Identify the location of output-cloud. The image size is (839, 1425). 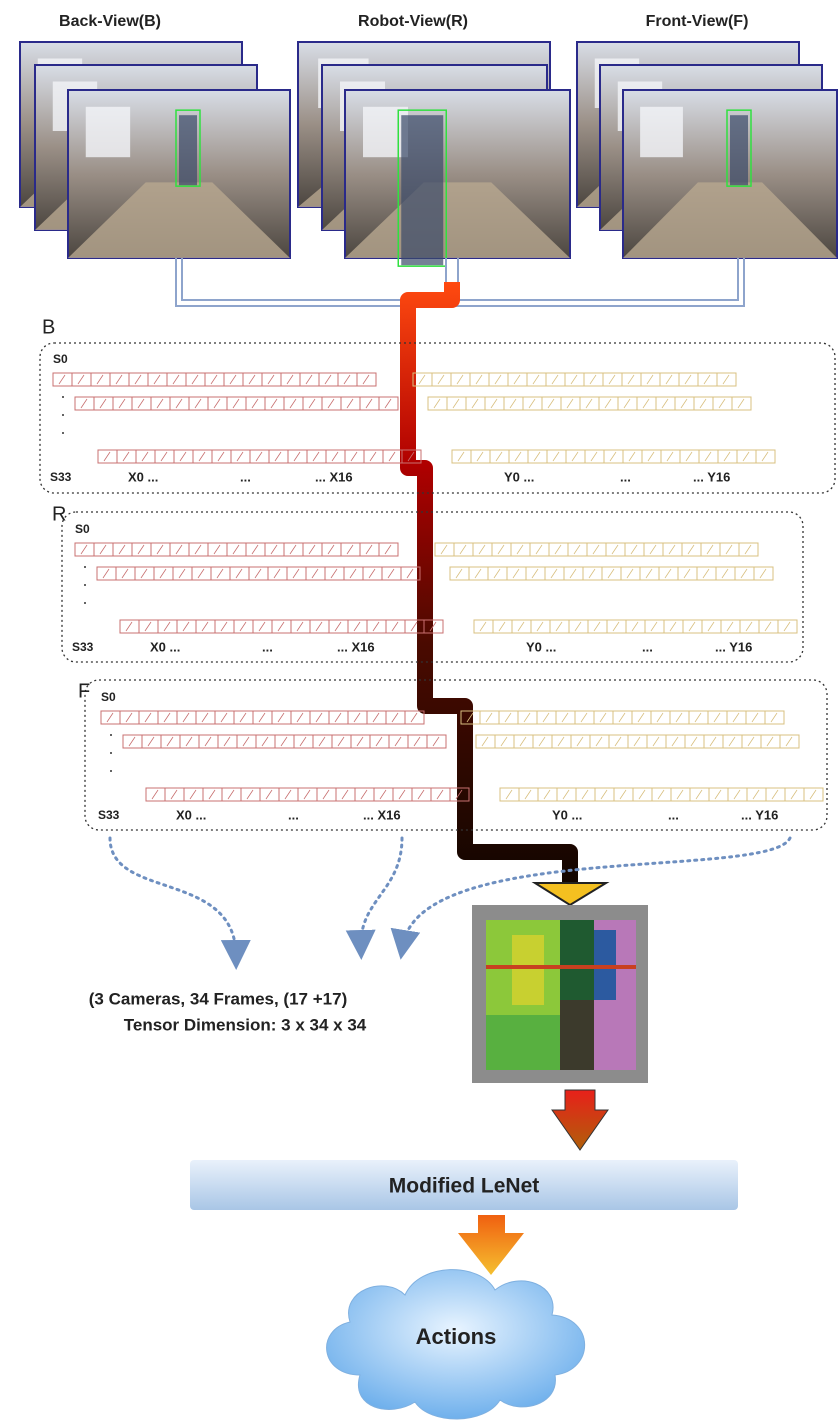
(456, 1344).